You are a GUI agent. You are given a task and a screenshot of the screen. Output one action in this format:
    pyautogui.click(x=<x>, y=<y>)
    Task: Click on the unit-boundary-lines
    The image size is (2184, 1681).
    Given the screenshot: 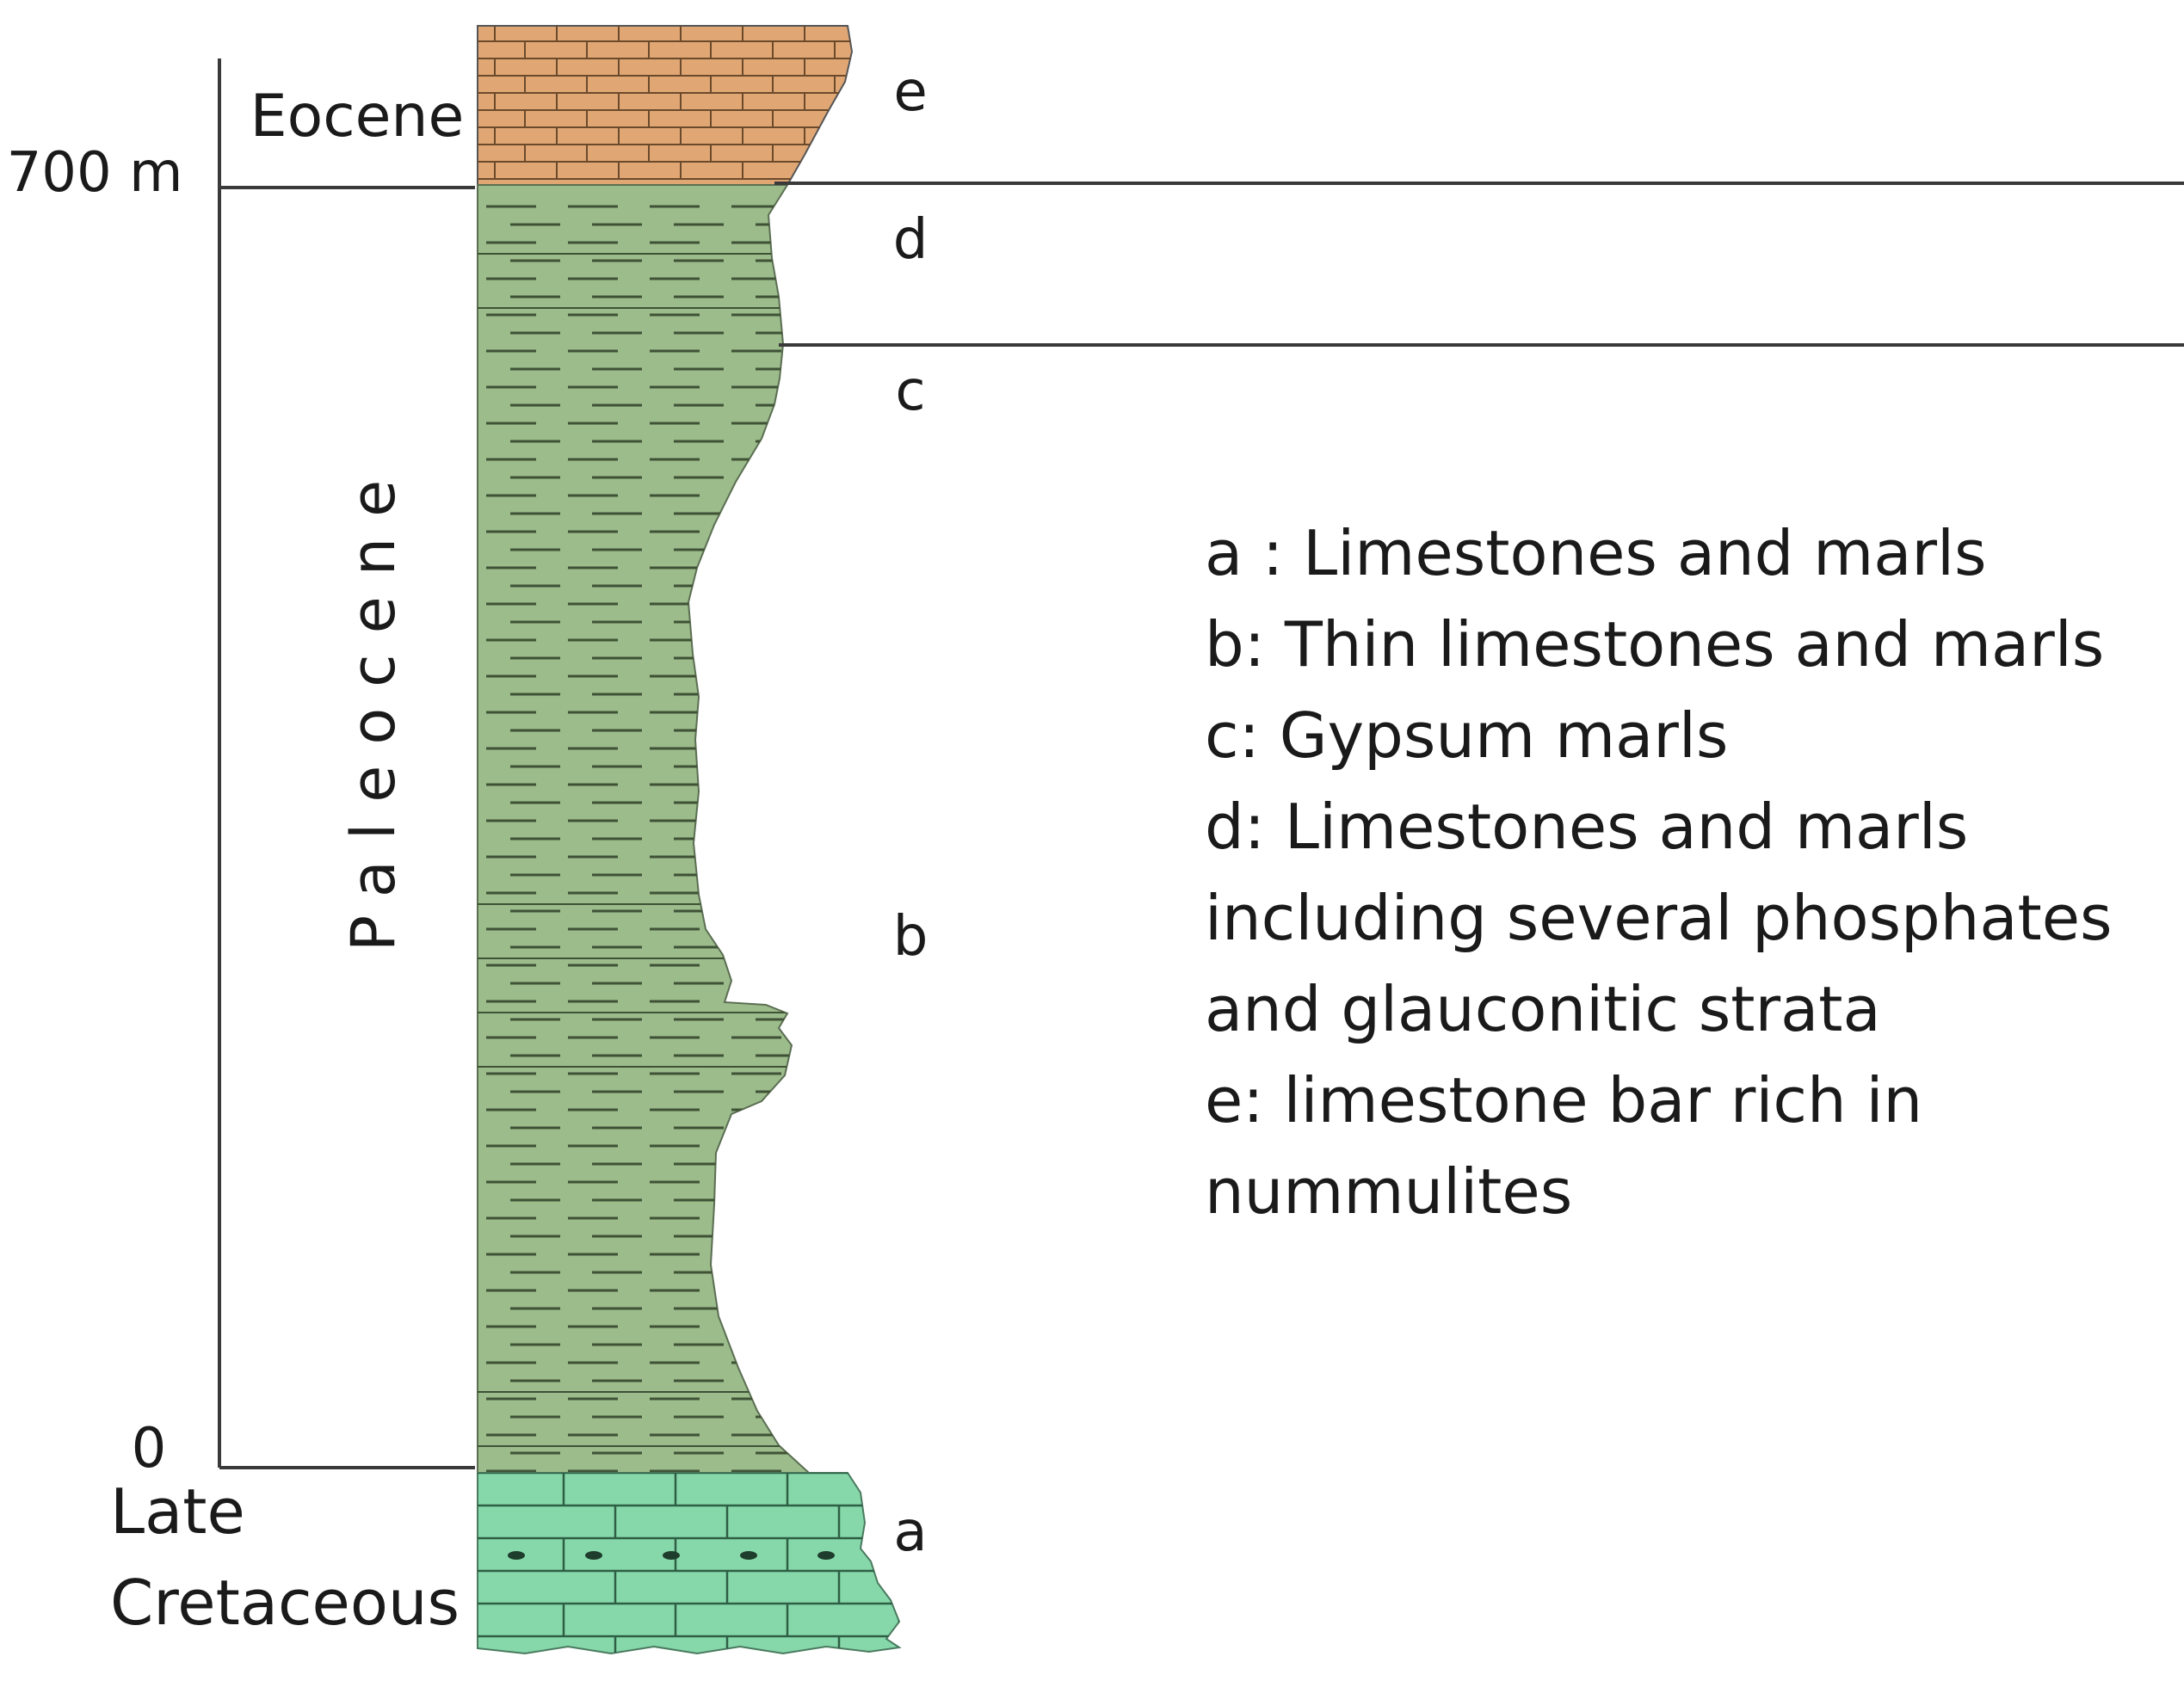 What is the action you would take?
    pyautogui.click(x=1479, y=264)
    